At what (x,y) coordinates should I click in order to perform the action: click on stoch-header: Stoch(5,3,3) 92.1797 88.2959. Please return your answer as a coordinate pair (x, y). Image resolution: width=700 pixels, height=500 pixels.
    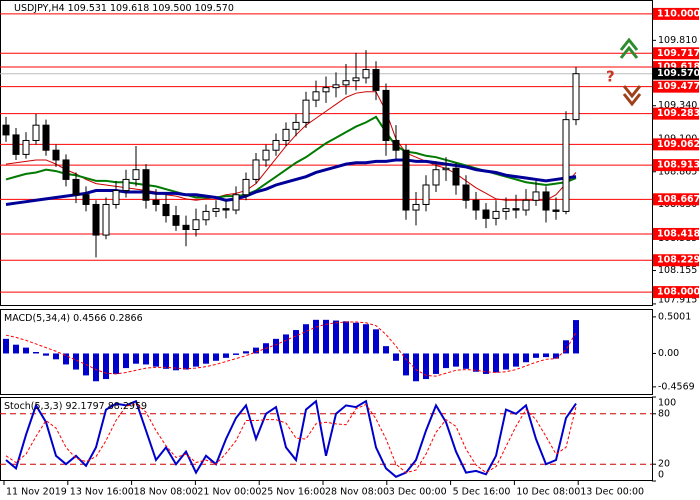
    Looking at the image, I should click on (75, 406).